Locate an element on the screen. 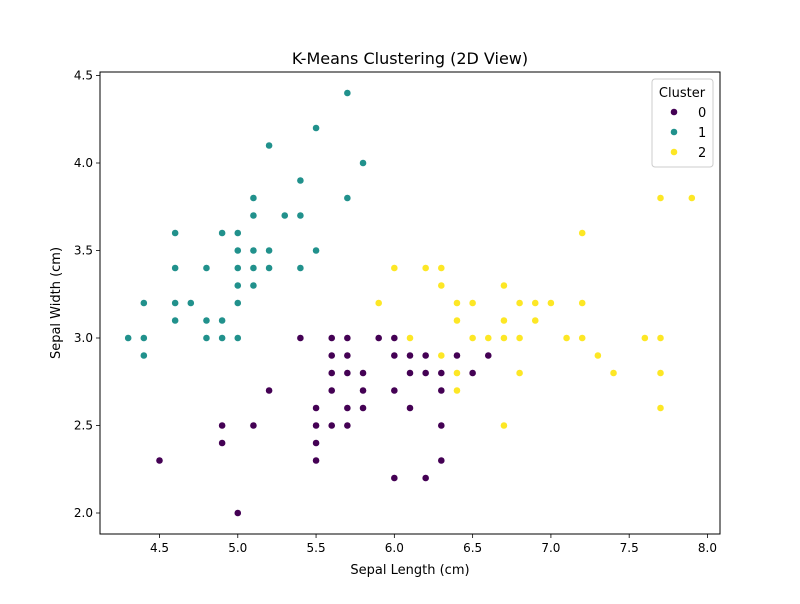 This screenshot has width=800, height=604. legend-box is located at coordinates (682, 123).